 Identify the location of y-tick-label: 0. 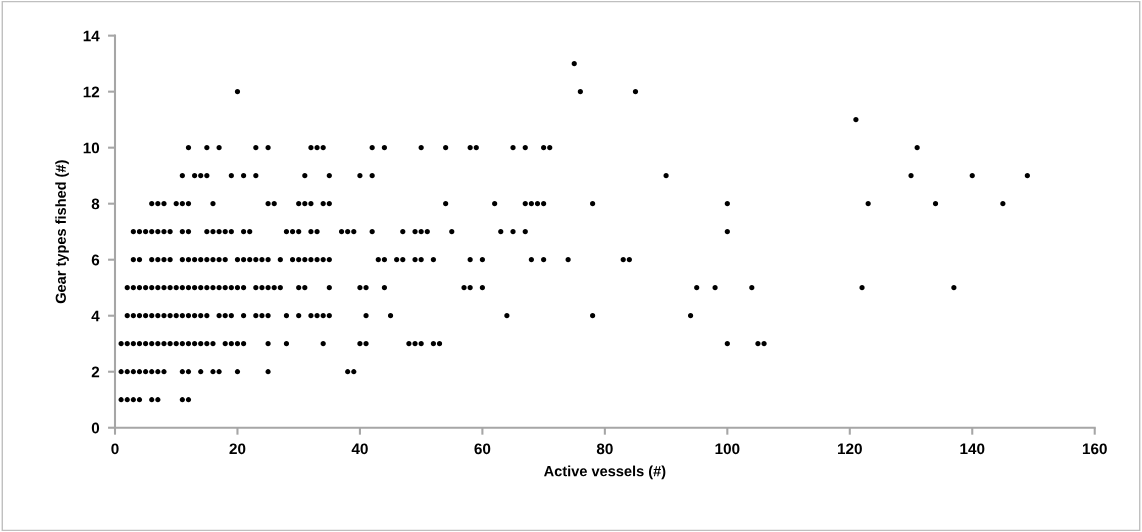
(95, 428).